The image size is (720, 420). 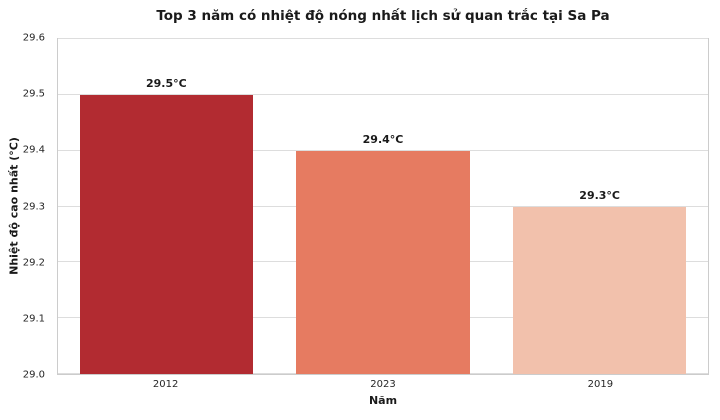 What do you see at coordinates (33, 94) in the screenshot?
I see `y-tick-label: 29.5` at bounding box center [33, 94].